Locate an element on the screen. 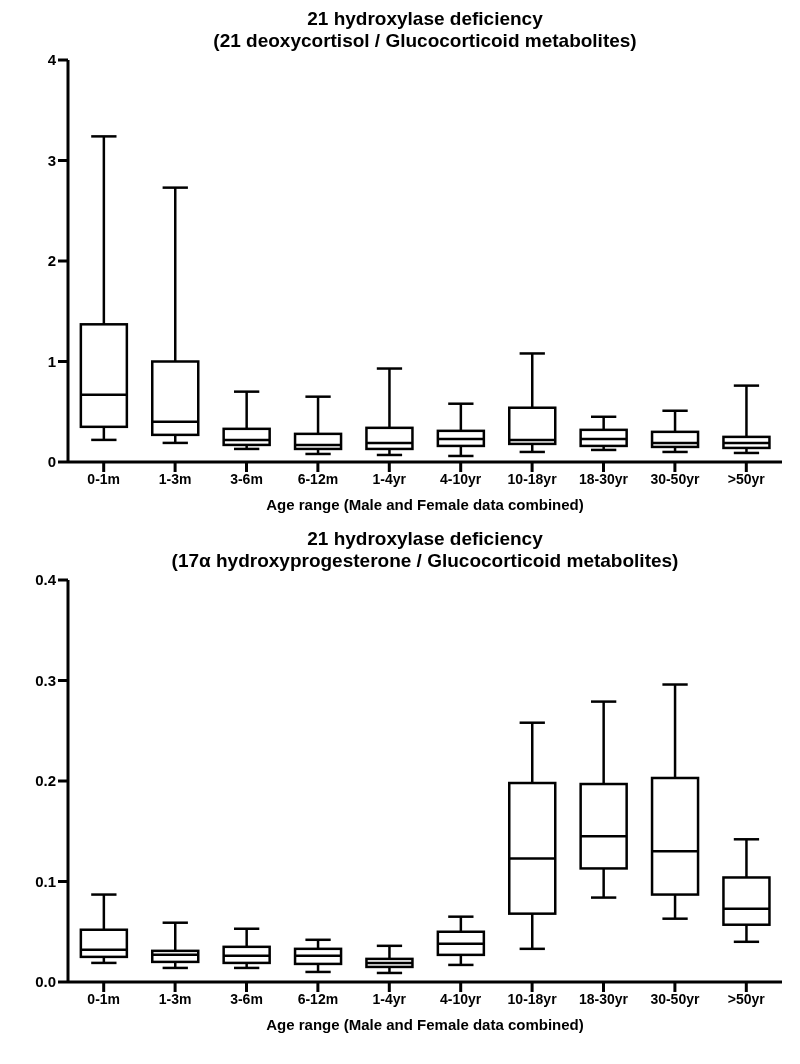  y-tick-label: 0.2 is located at coordinates (45, 781).